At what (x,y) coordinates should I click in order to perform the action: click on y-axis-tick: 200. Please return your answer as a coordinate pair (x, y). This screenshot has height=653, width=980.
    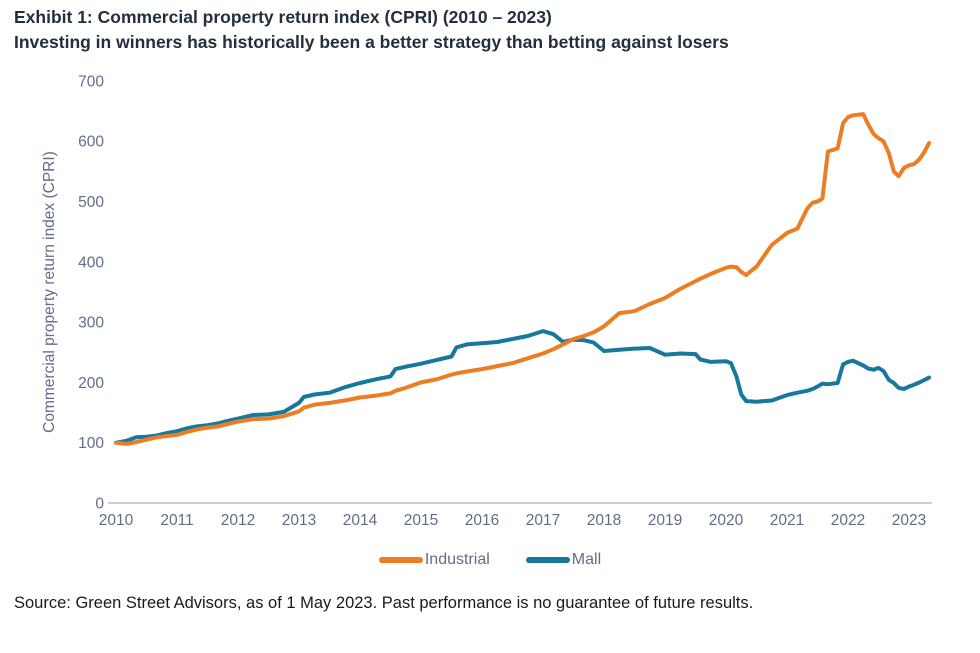
    Looking at the image, I should click on (91, 383).